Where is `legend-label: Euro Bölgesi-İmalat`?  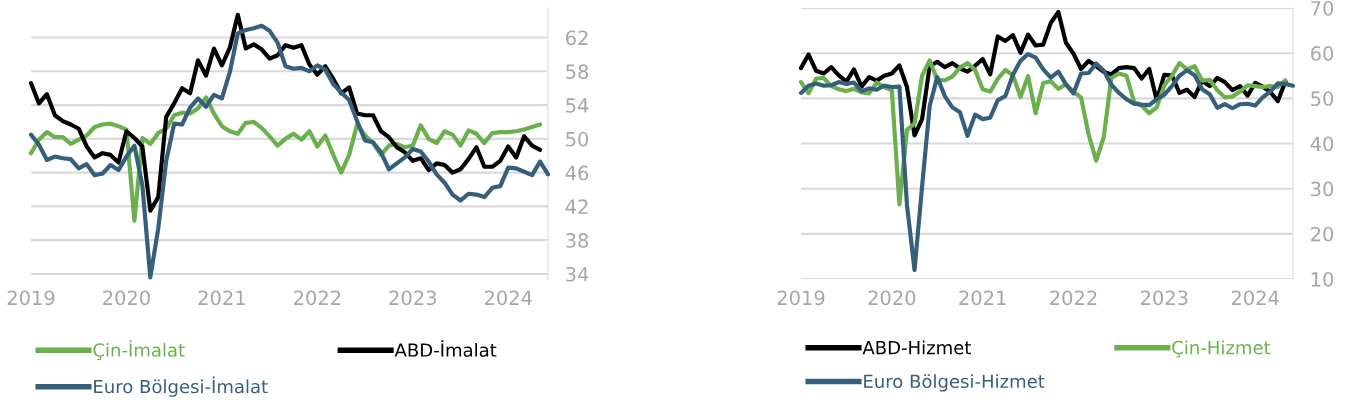 legend-label: Euro Bölgesi-İmalat is located at coordinates (181, 386).